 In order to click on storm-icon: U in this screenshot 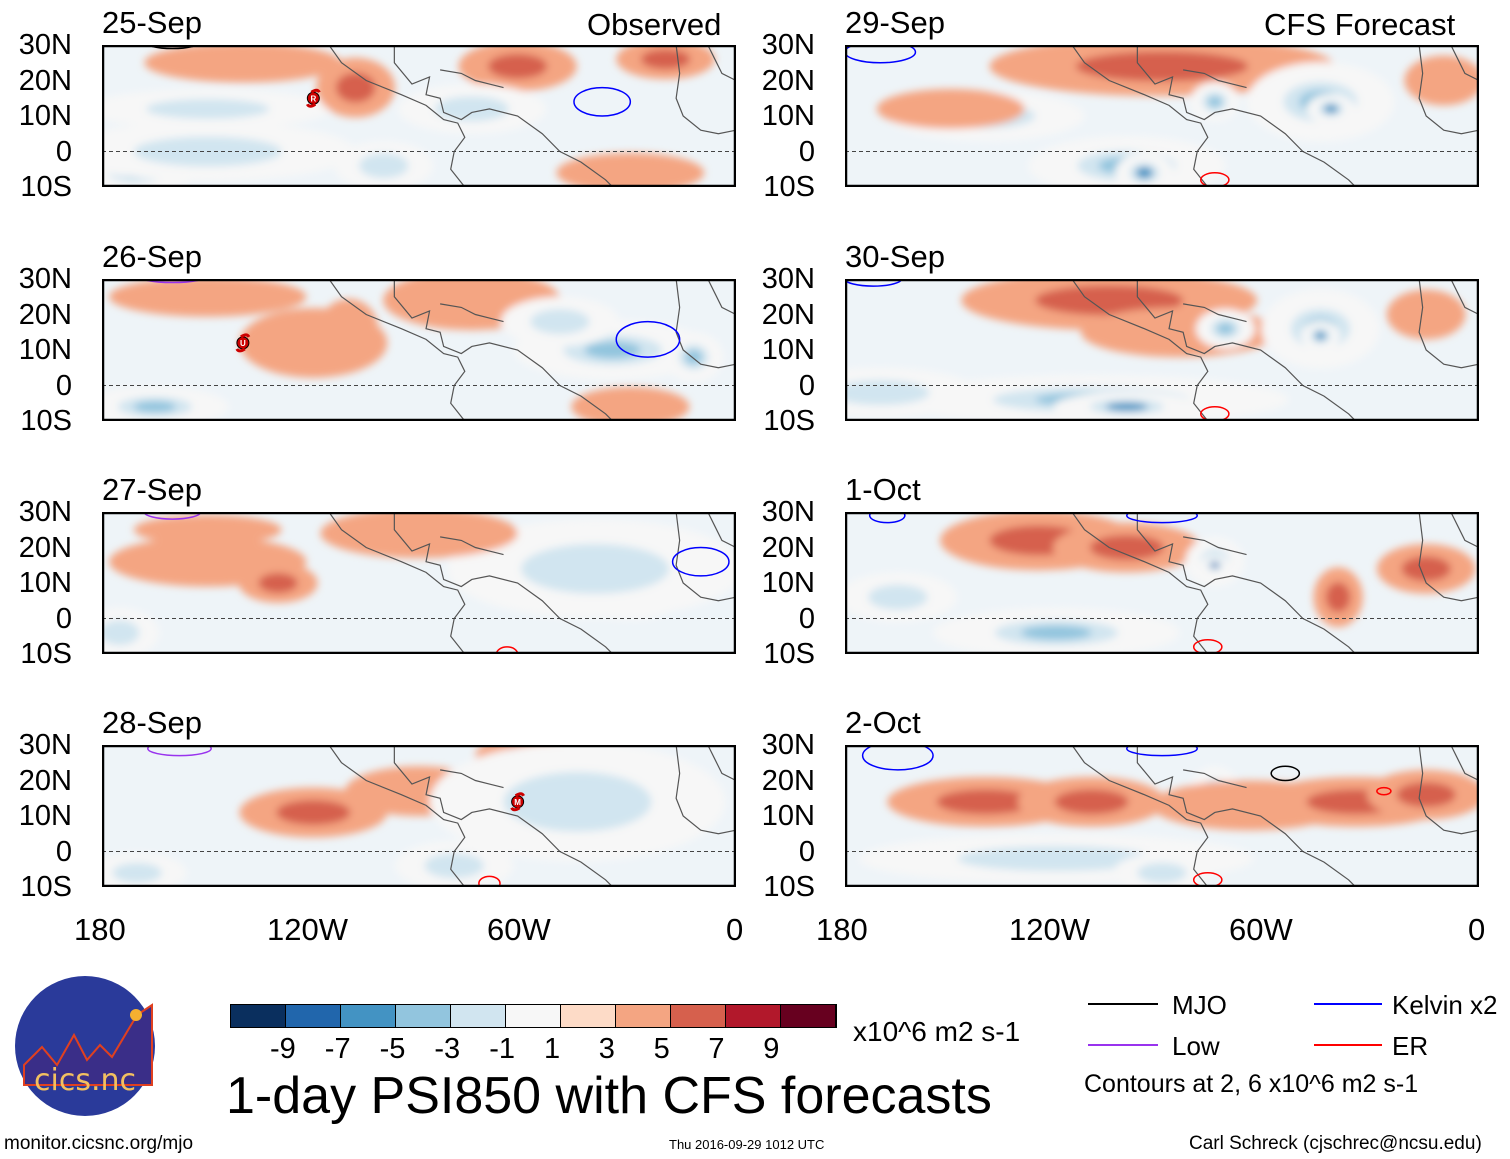, I will do `click(243, 343)`.